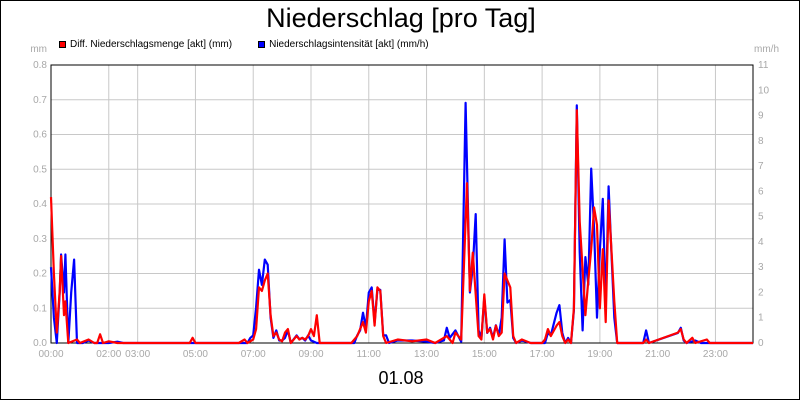 The width and height of the screenshot is (800, 400). I want to click on y-right-tick-label: 2, so click(761, 292).